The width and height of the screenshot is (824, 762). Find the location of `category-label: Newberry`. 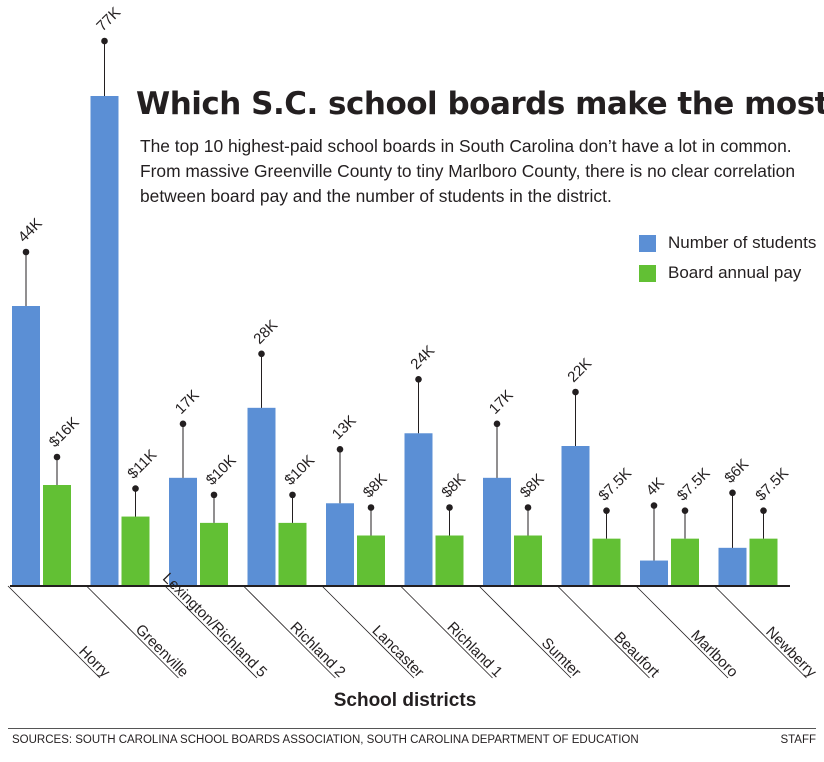

category-label: Newberry is located at coordinates (791, 652).